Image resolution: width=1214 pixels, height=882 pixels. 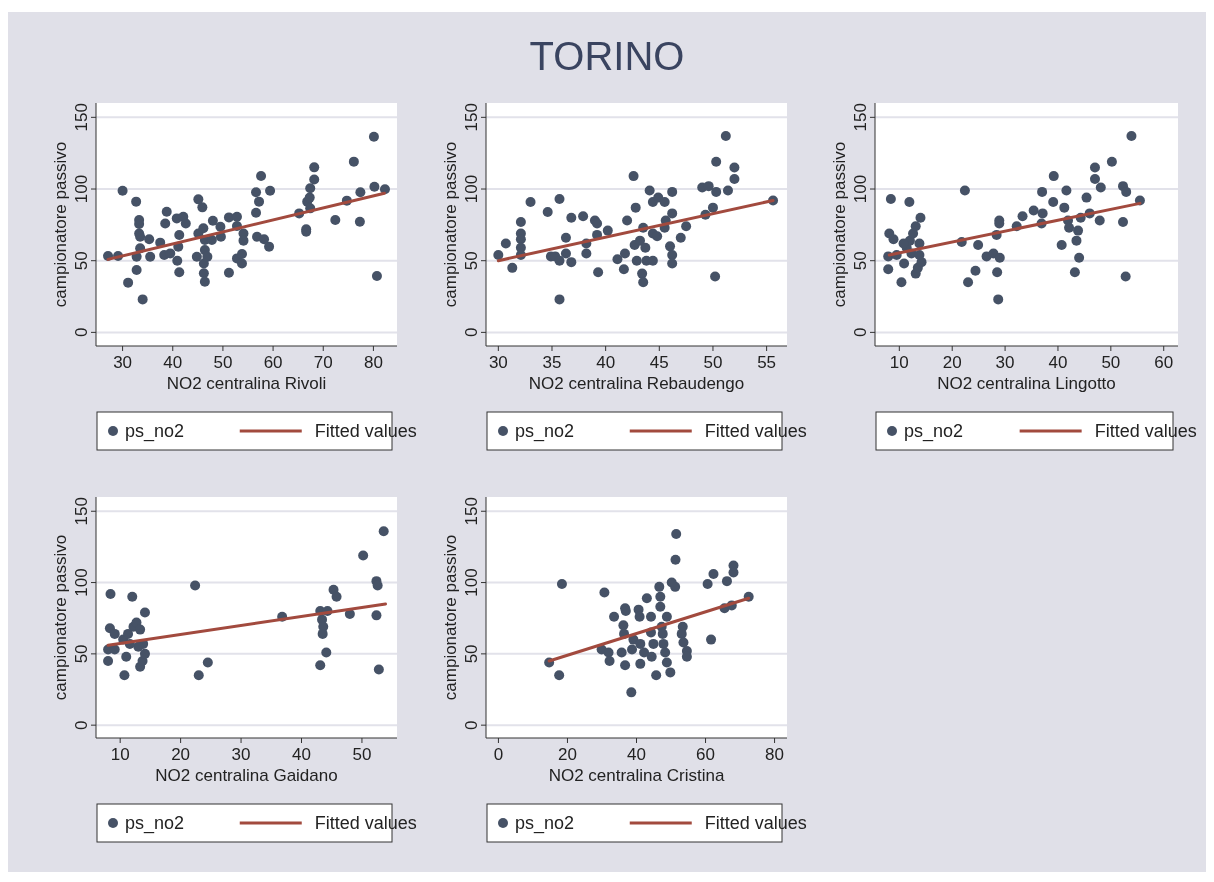 I want to click on x-tick-label: 0, so click(x=498, y=754).